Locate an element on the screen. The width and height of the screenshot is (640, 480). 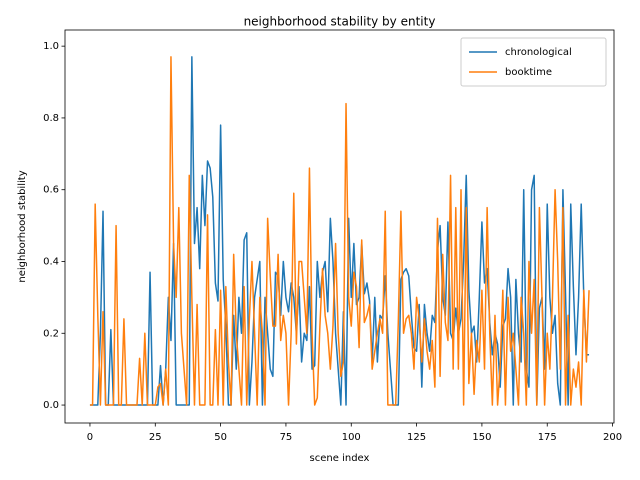
x-tick-label: 100 is located at coordinates (351, 437).